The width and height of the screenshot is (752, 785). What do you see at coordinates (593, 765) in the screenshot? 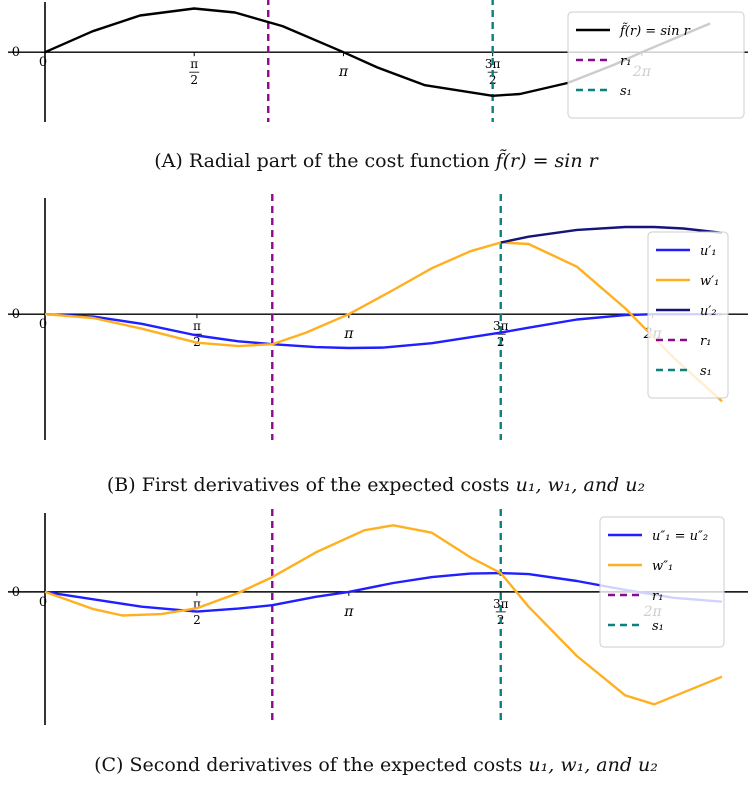
I see `caption-c-formula: u₁, w₁, and u₂` at bounding box center [593, 765].